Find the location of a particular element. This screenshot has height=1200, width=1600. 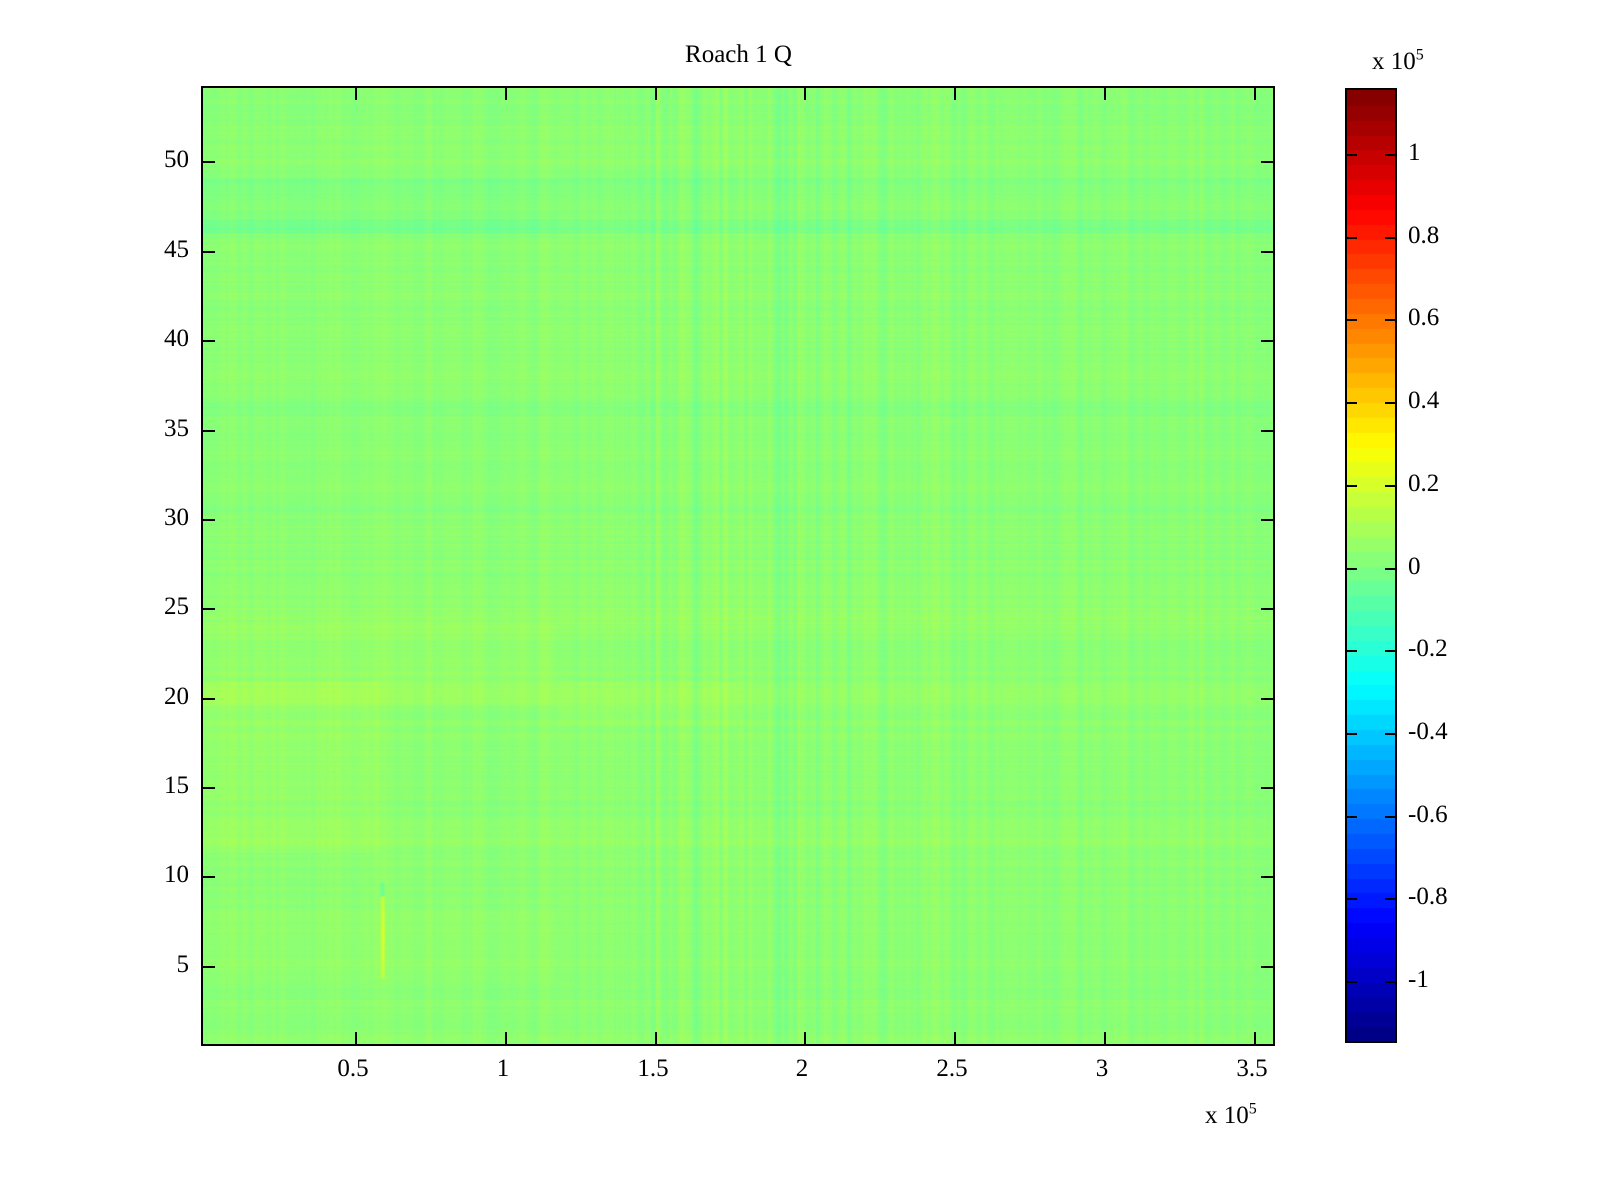

y-axis-tick-label: 15 is located at coordinates (176, 785).